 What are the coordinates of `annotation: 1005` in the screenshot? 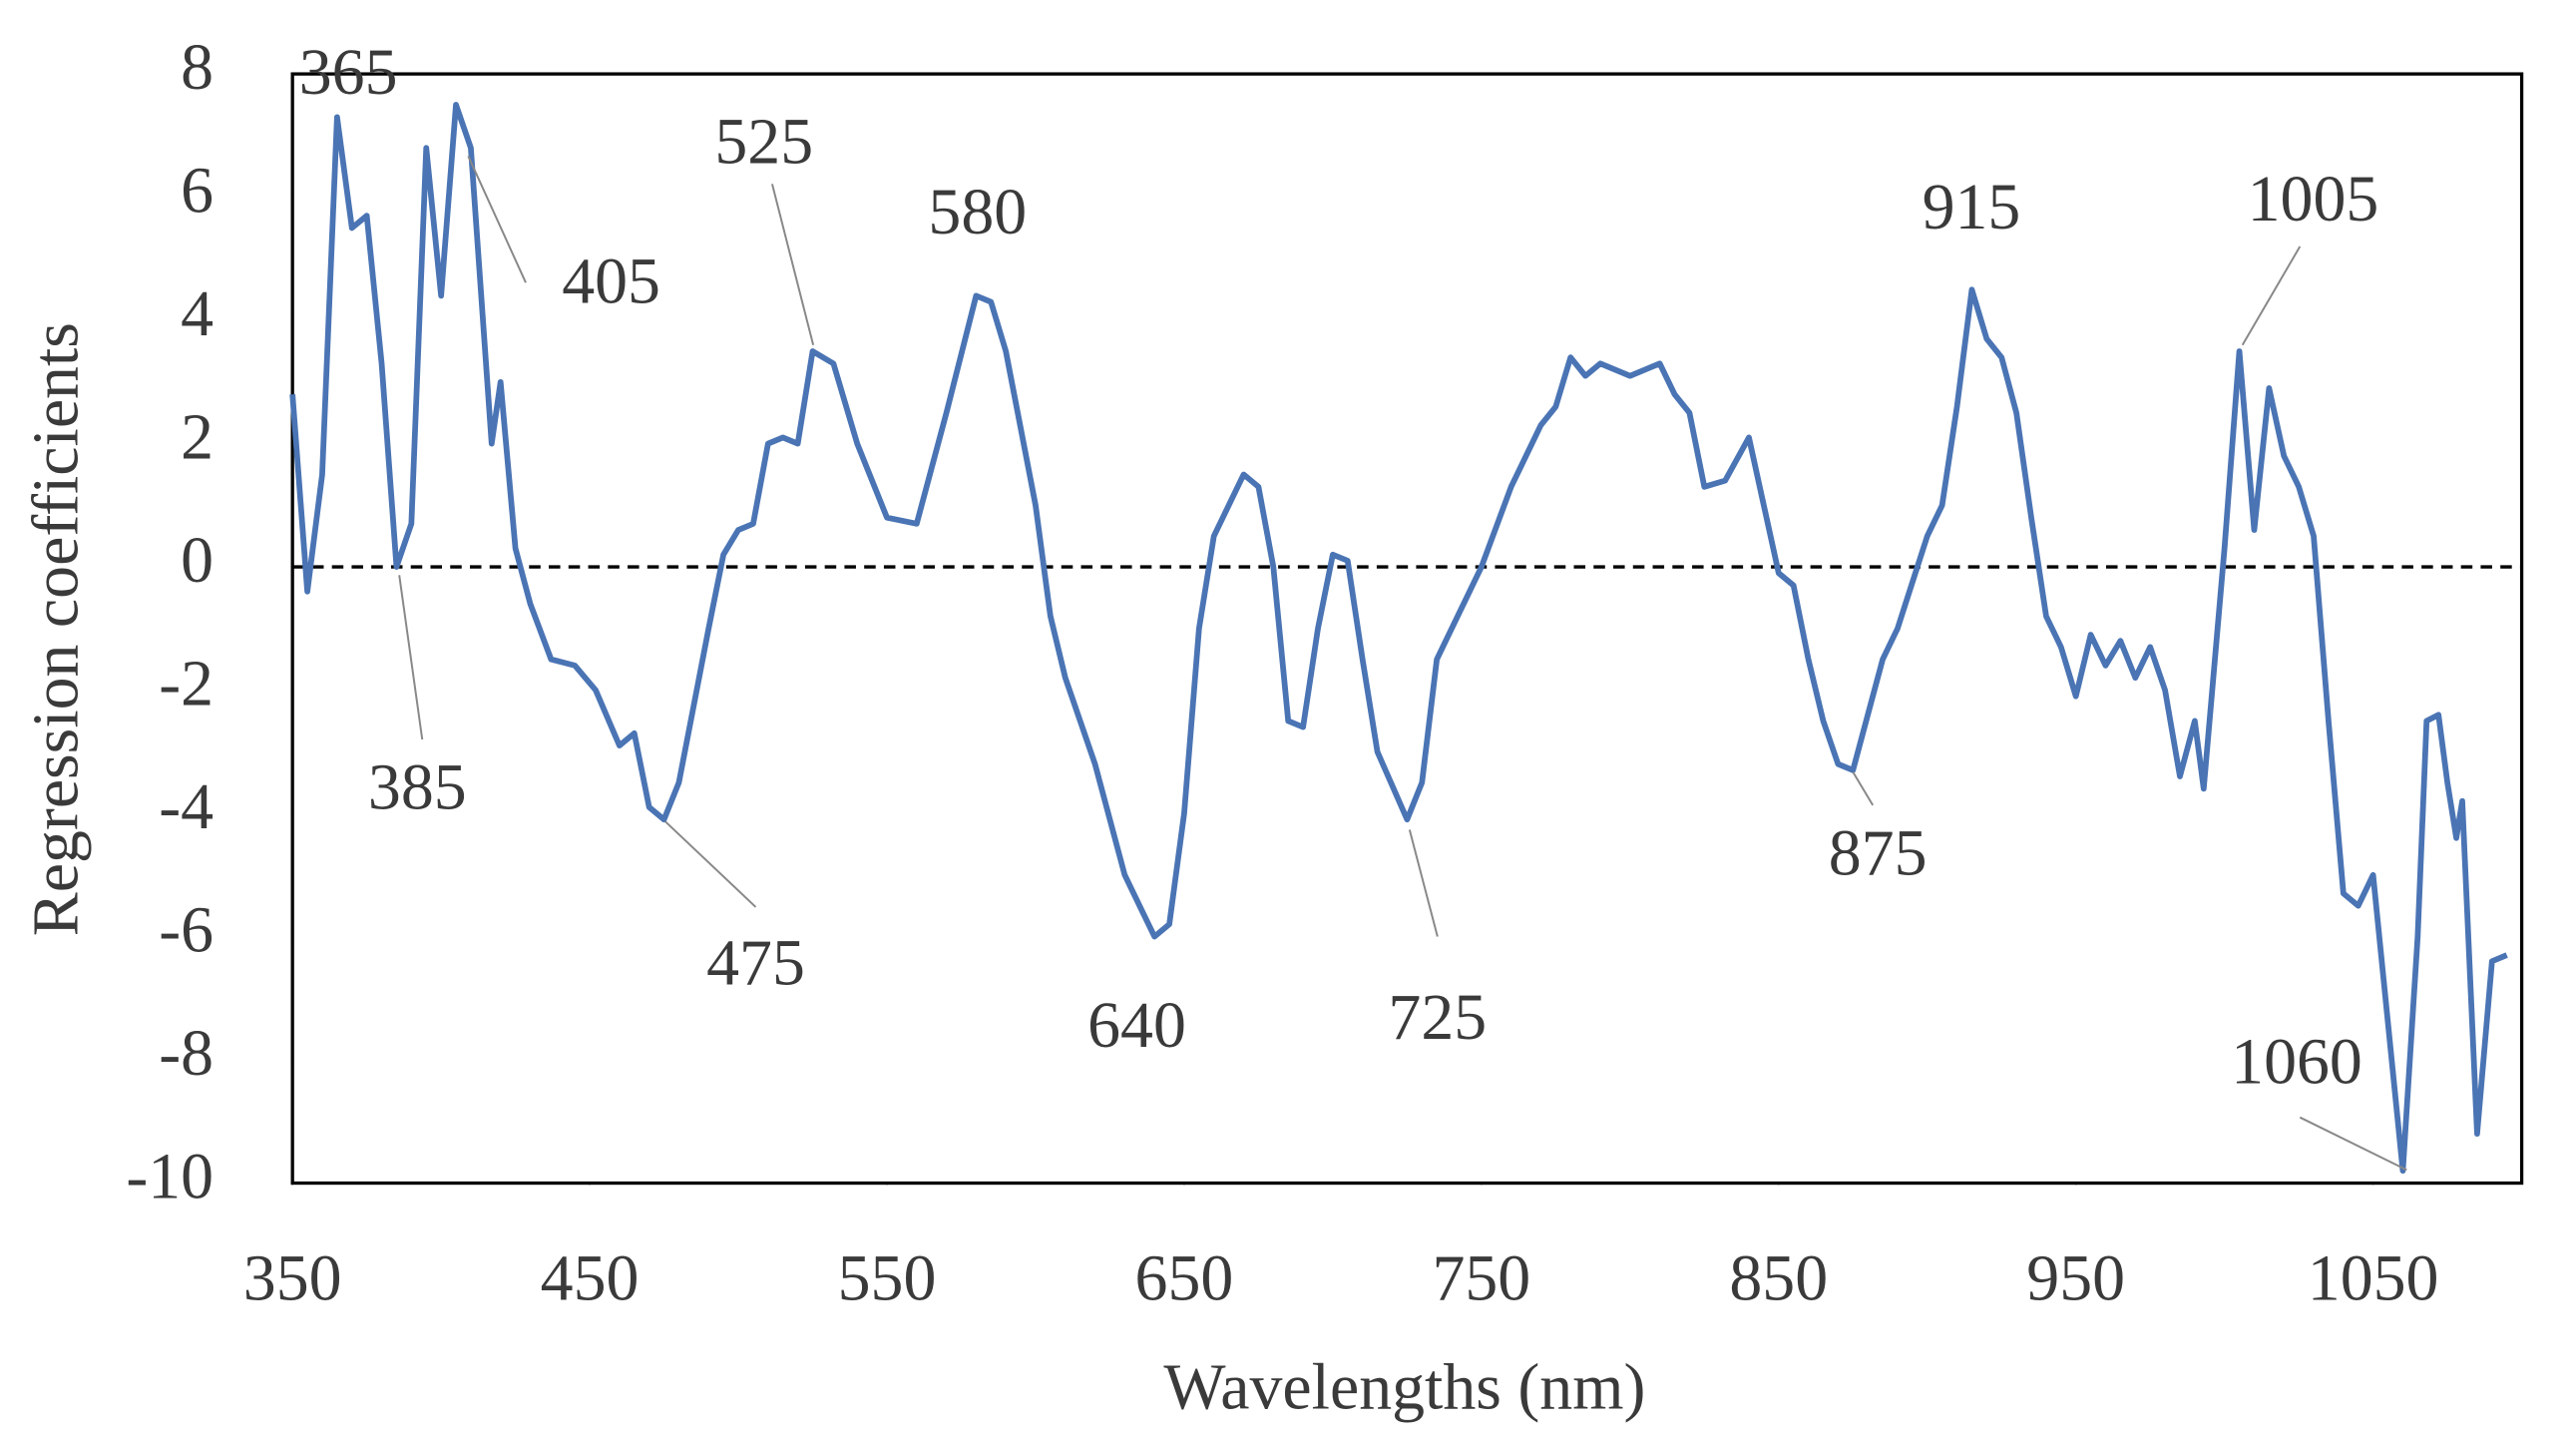 It's located at (2313, 199).